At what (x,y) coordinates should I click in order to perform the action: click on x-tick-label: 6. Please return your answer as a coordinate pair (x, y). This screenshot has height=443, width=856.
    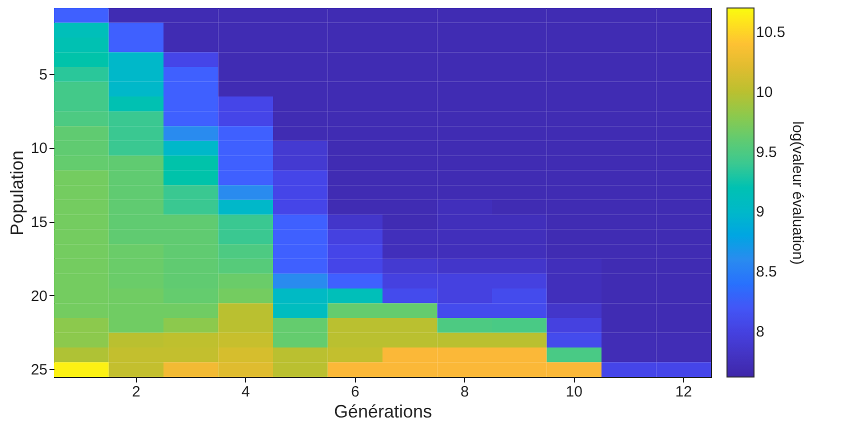
    Looking at the image, I should click on (355, 392).